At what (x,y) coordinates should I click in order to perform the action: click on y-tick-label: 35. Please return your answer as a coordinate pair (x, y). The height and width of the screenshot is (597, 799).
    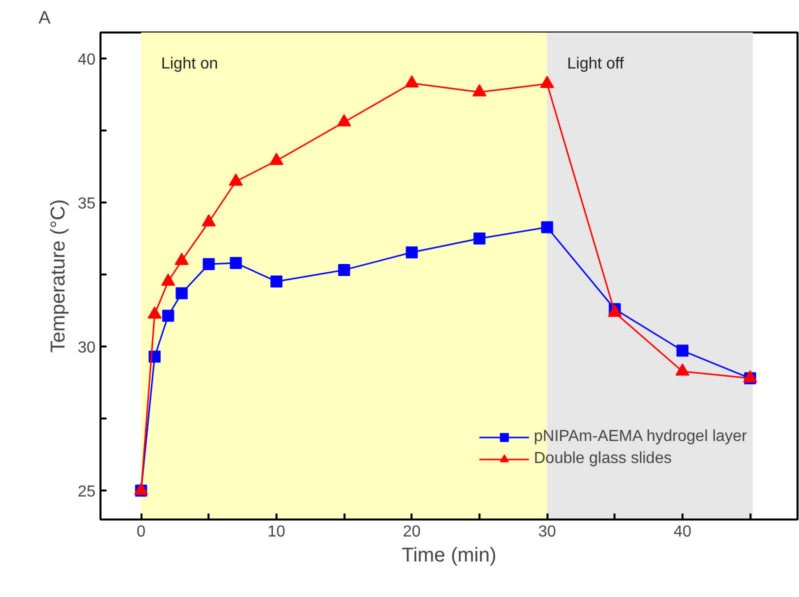
    Looking at the image, I should click on (87, 204).